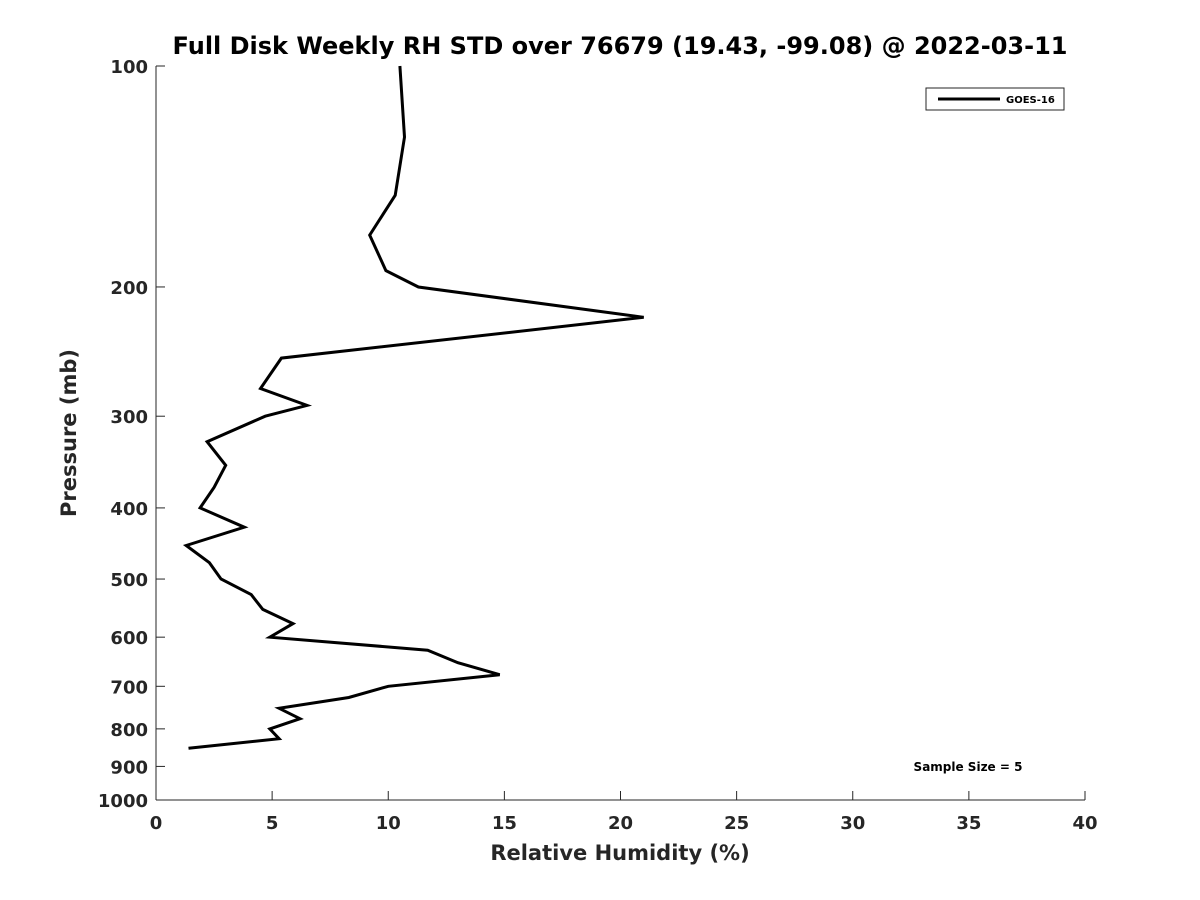 This screenshot has height=900, width=1200. What do you see at coordinates (620, 823) in the screenshot?
I see `x-tick-label-20: 20` at bounding box center [620, 823].